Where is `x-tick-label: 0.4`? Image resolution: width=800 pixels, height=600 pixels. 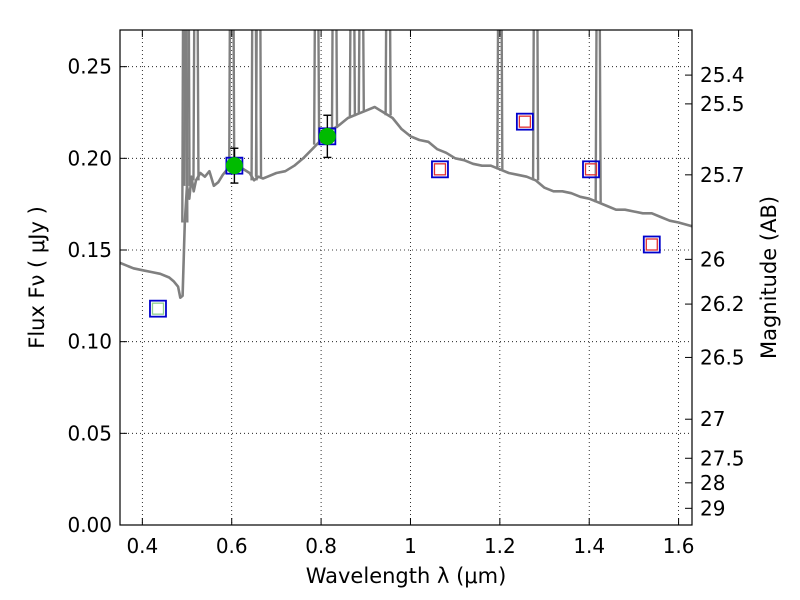 x-tick-label: 0.4 is located at coordinates (142, 546).